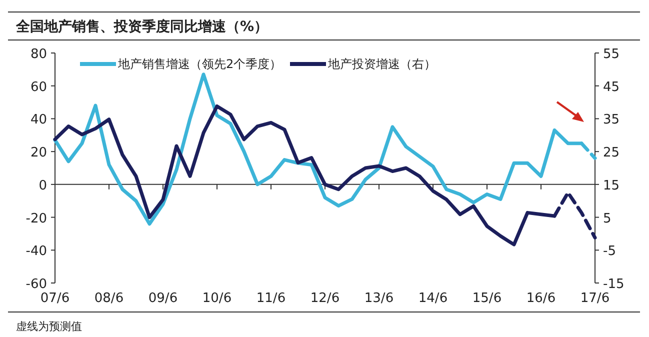 This screenshot has height=337, width=649. What do you see at coordinates (609, 252) in the screenshot?
I see `y2-tick-label: -5` at bounding box center [609, 252].